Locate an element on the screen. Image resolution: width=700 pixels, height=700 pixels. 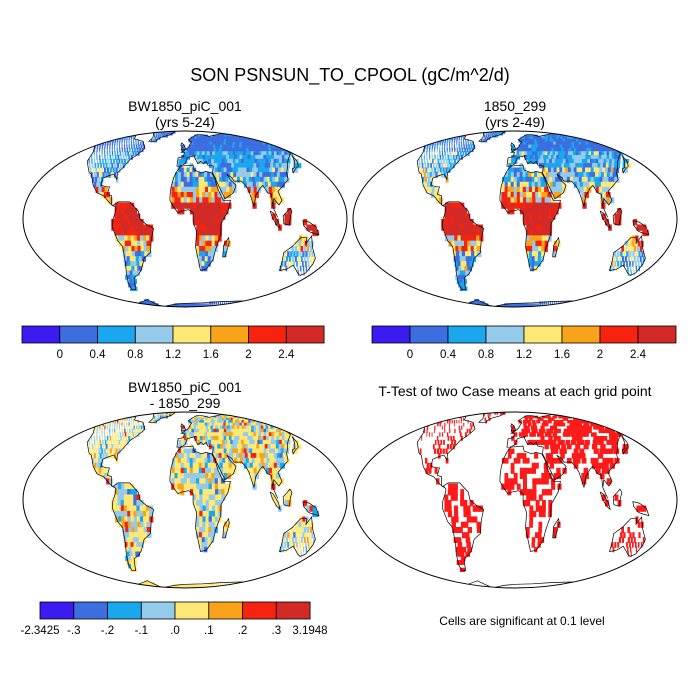
coastline-sumatra is located at coordinates (605, 220).